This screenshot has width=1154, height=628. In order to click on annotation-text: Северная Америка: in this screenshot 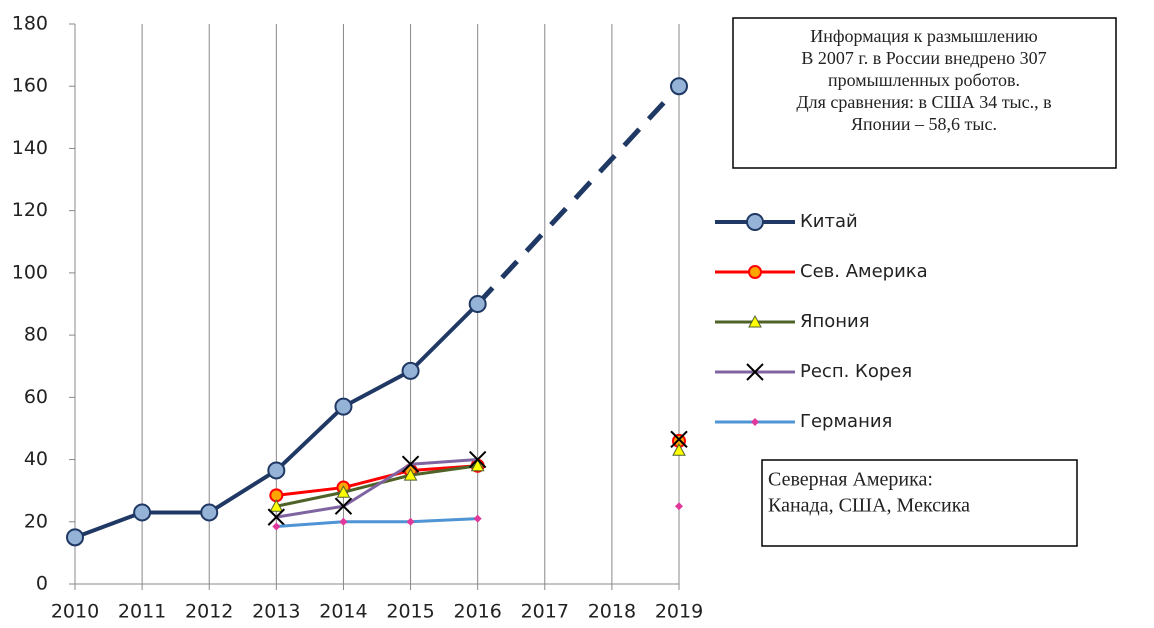, I will do `click(850, 480)`.